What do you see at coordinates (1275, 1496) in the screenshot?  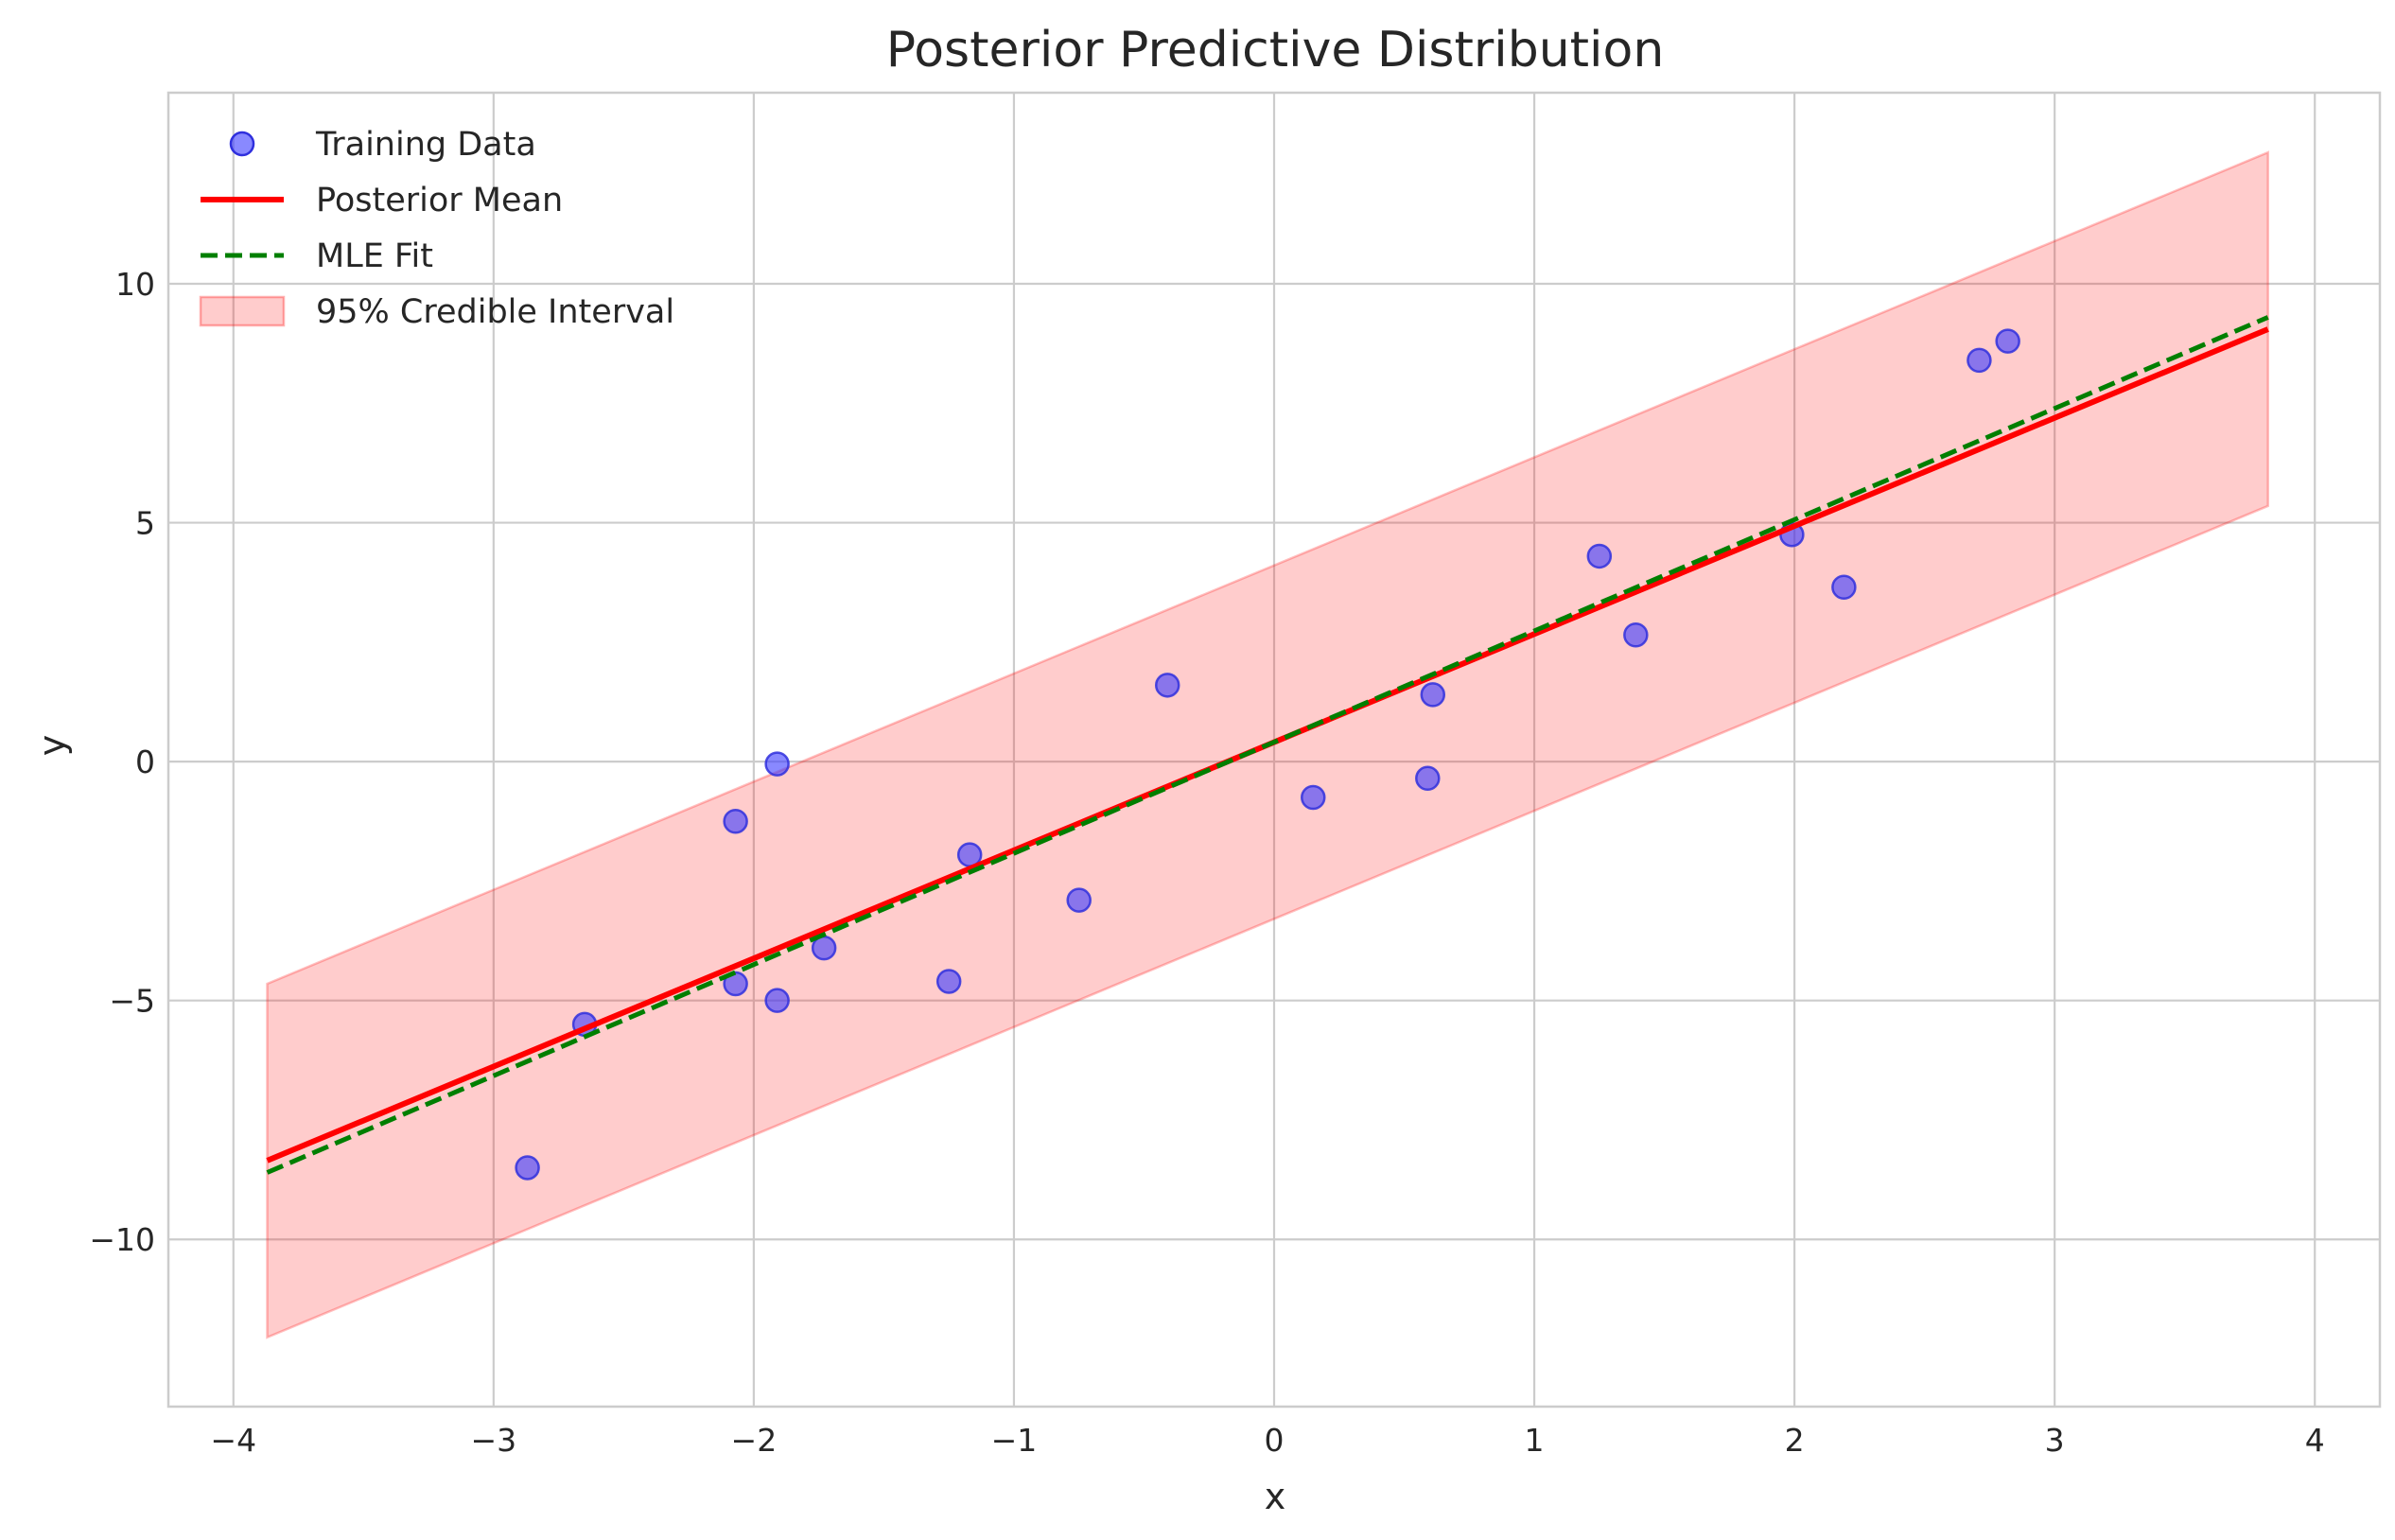 I see `x-axis-label: x` at bounding box center [1275, 1496].